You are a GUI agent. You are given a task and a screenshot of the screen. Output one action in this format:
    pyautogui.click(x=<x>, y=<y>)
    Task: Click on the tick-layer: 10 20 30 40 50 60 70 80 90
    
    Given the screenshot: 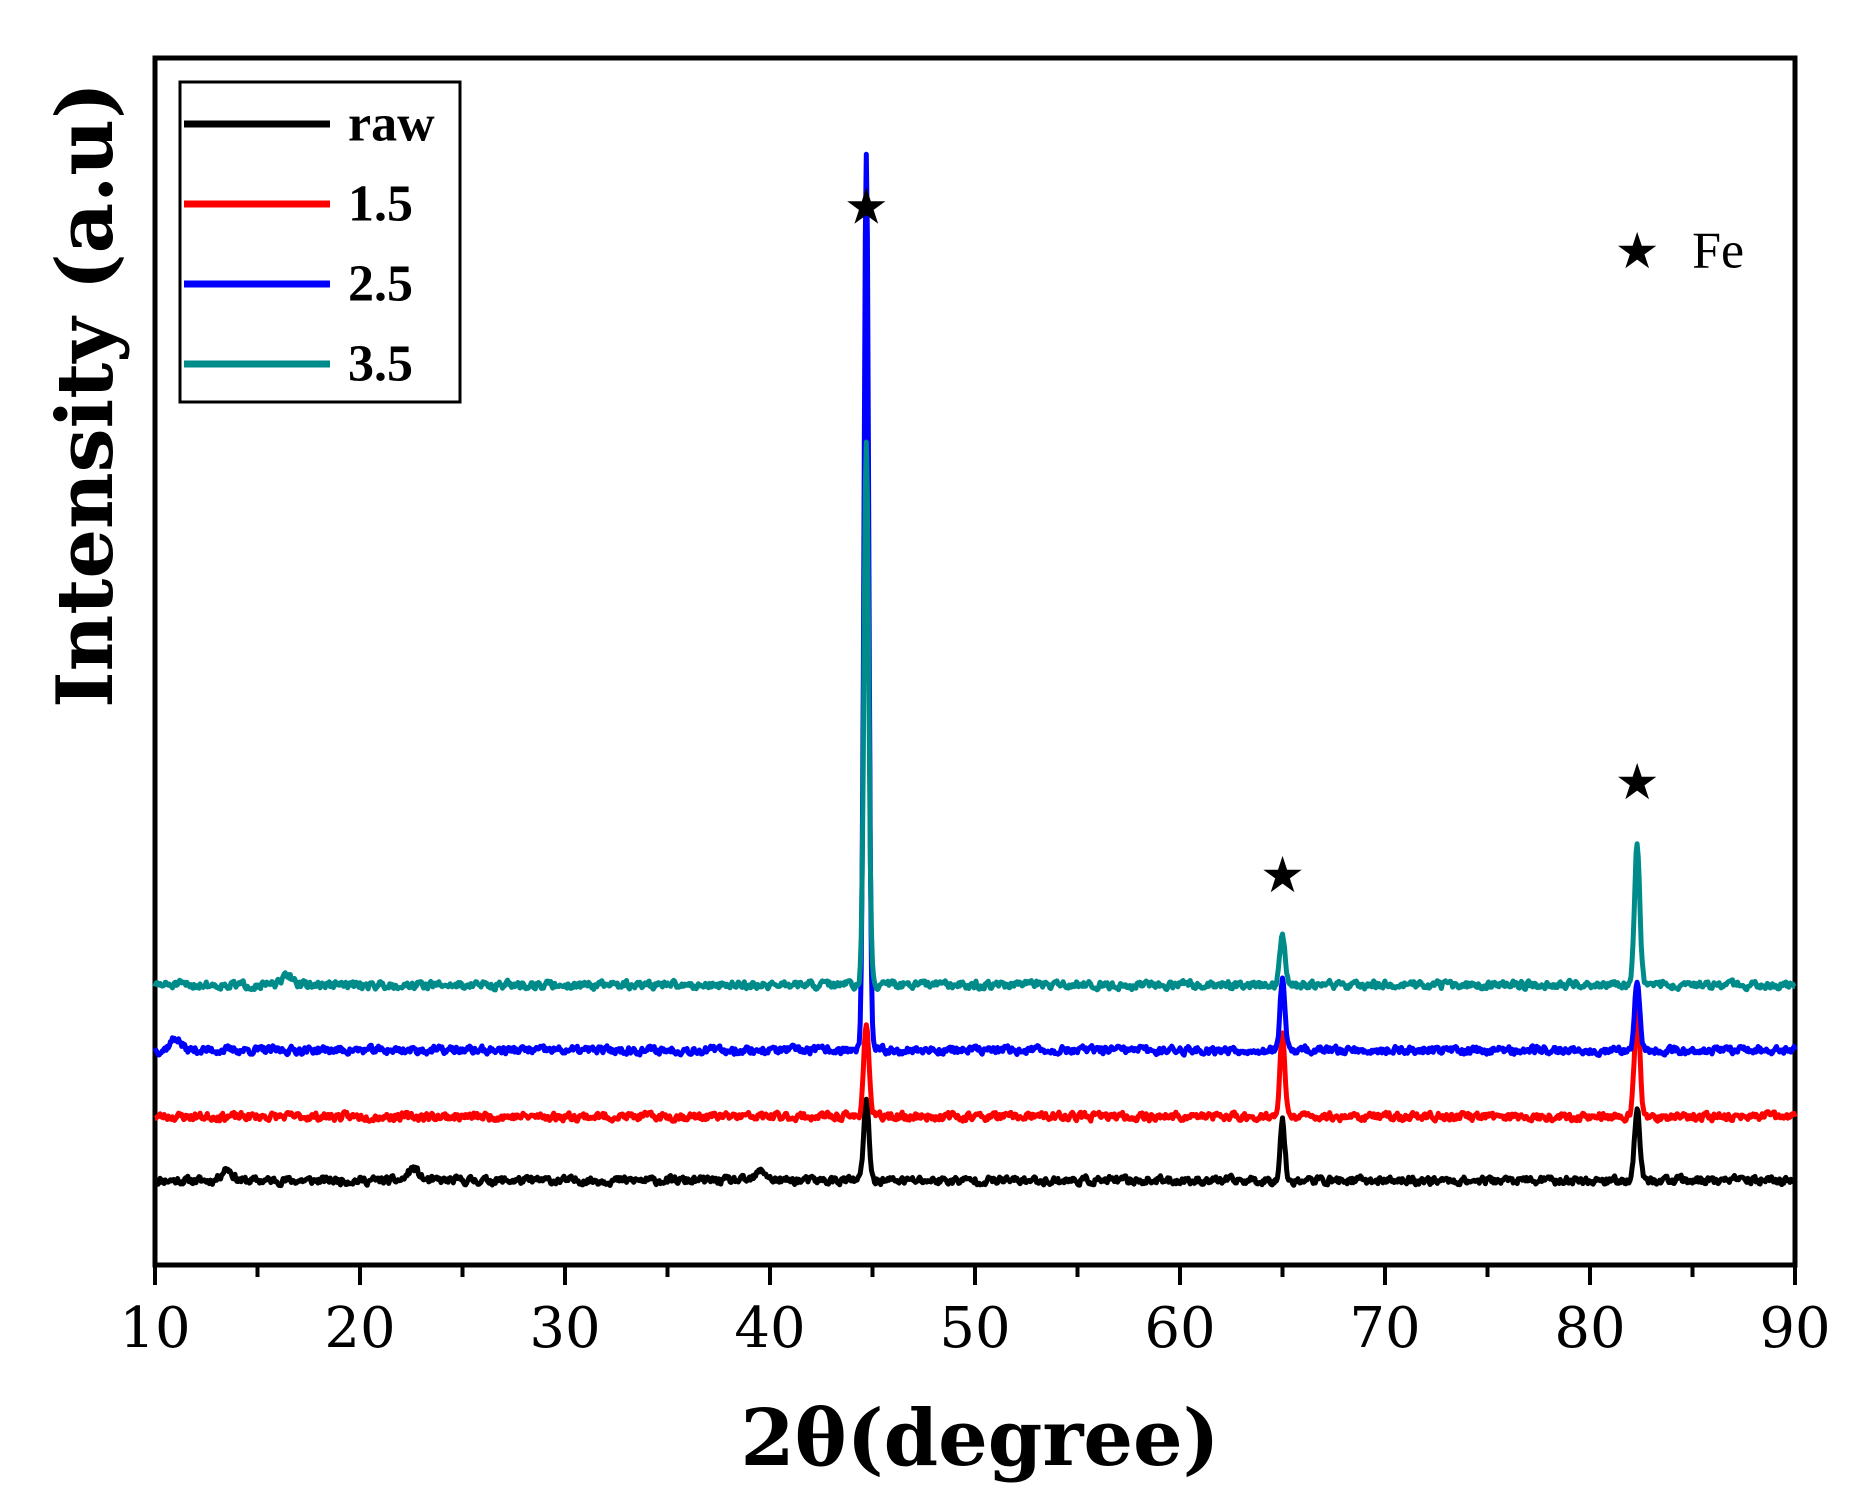 What is the action you would take?
    pyautogui.click(x=975, y=1313)
    